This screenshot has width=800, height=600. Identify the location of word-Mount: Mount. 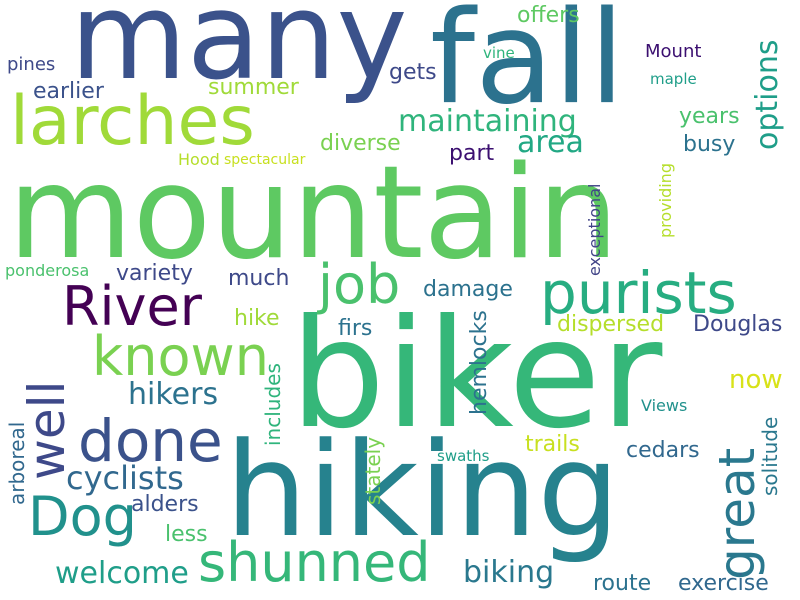
(673, 51).